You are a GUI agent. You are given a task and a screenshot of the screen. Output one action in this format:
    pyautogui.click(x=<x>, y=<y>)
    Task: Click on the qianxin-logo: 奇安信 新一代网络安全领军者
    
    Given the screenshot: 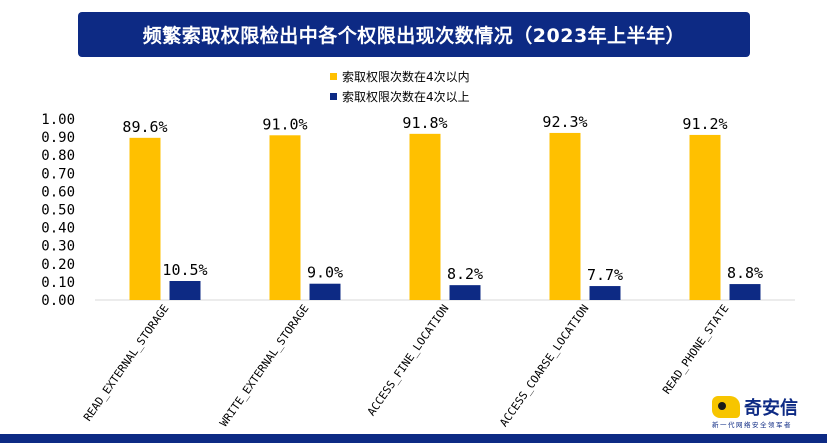 What is the action you would take?
    pyautogui.click(x=765, y=411)
    